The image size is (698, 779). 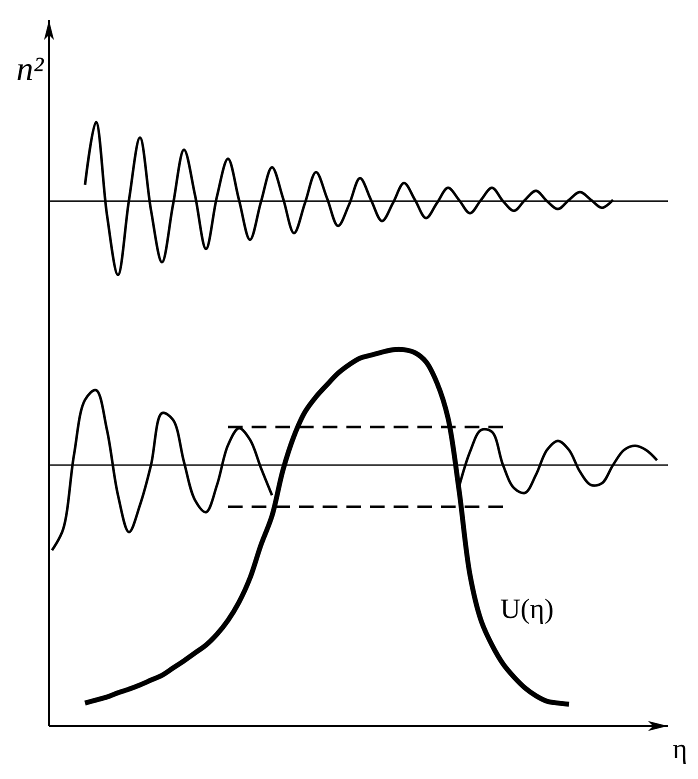 I want to click on y-axis-title: n², so click(x=30, y=69).